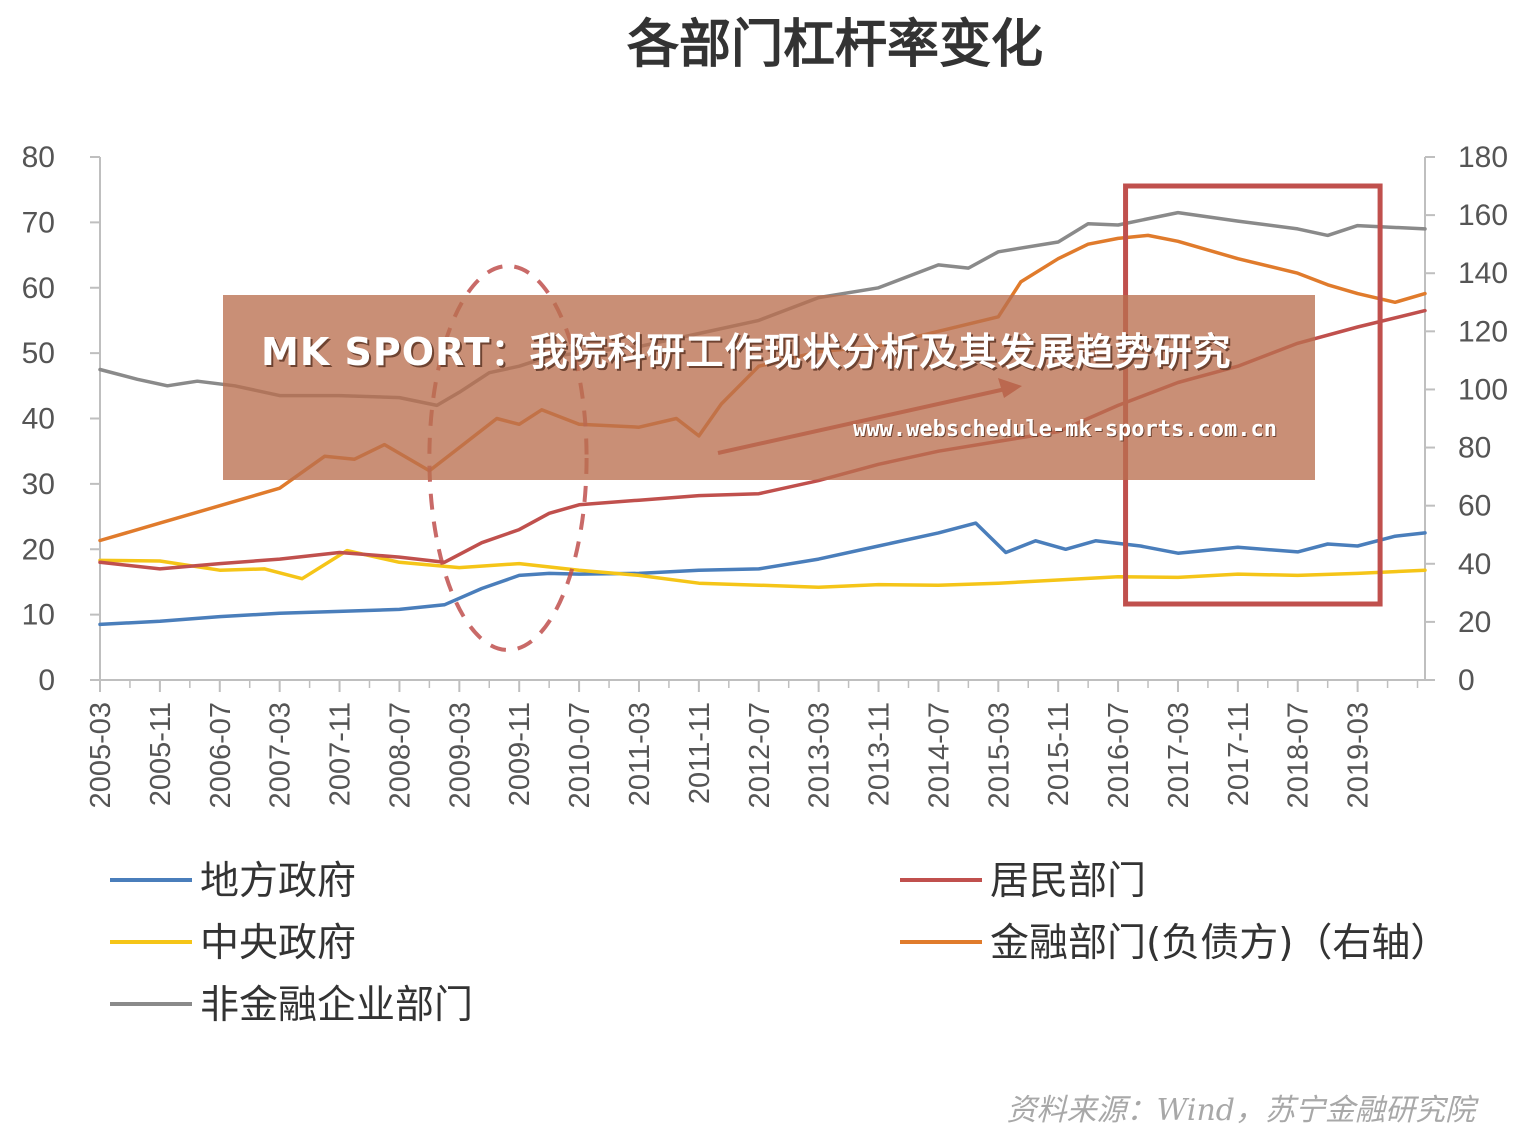 Image resolution: width=1538 pixels, height=1138 pixels. I want to click on x-tick-label: 2019-03, so click(1359, 755).